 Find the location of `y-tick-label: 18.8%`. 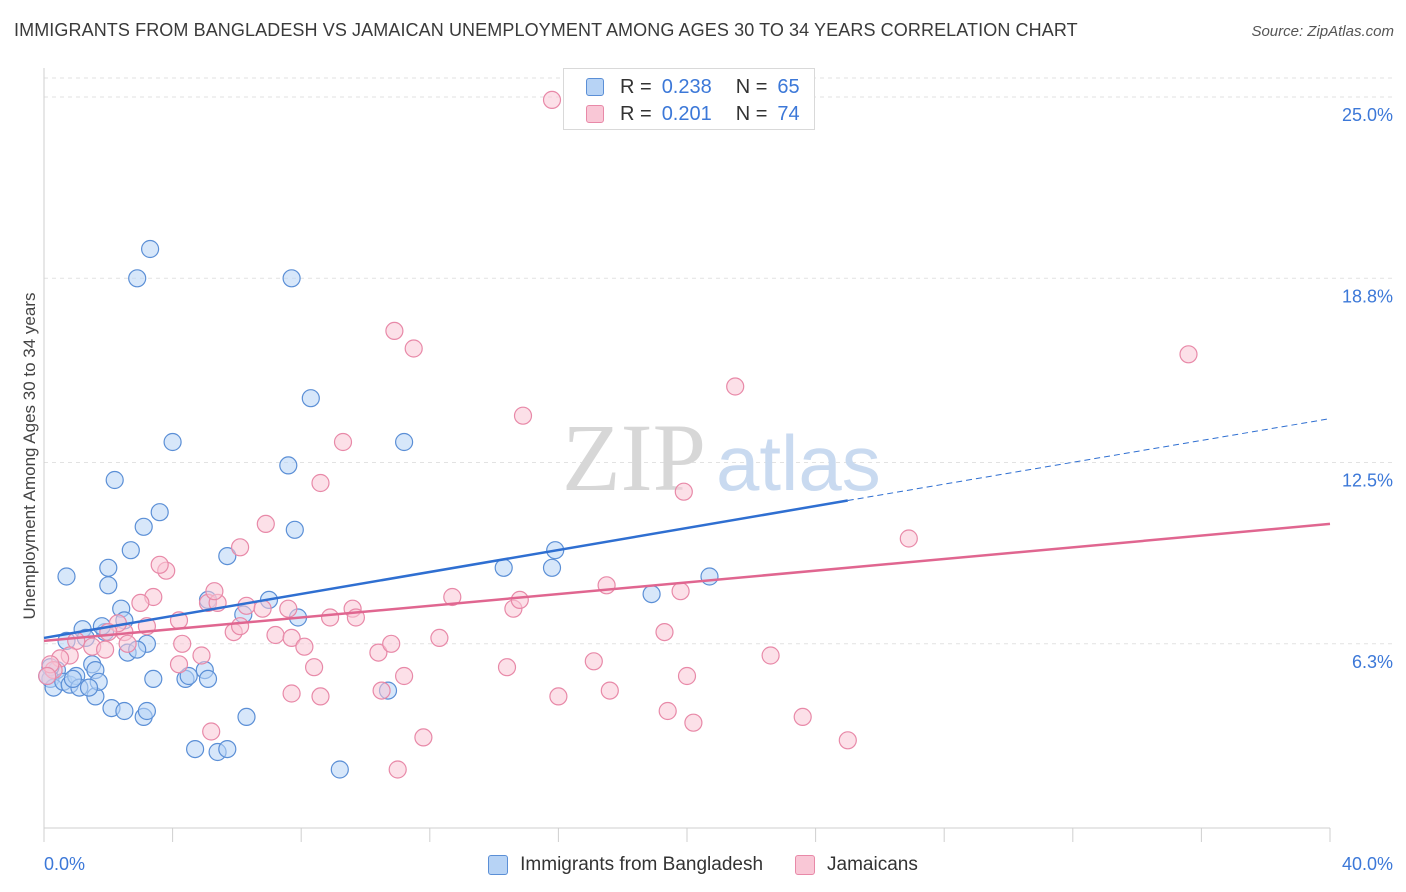

y-tick-label: 18.8% is located at coordinates (1367, 296).